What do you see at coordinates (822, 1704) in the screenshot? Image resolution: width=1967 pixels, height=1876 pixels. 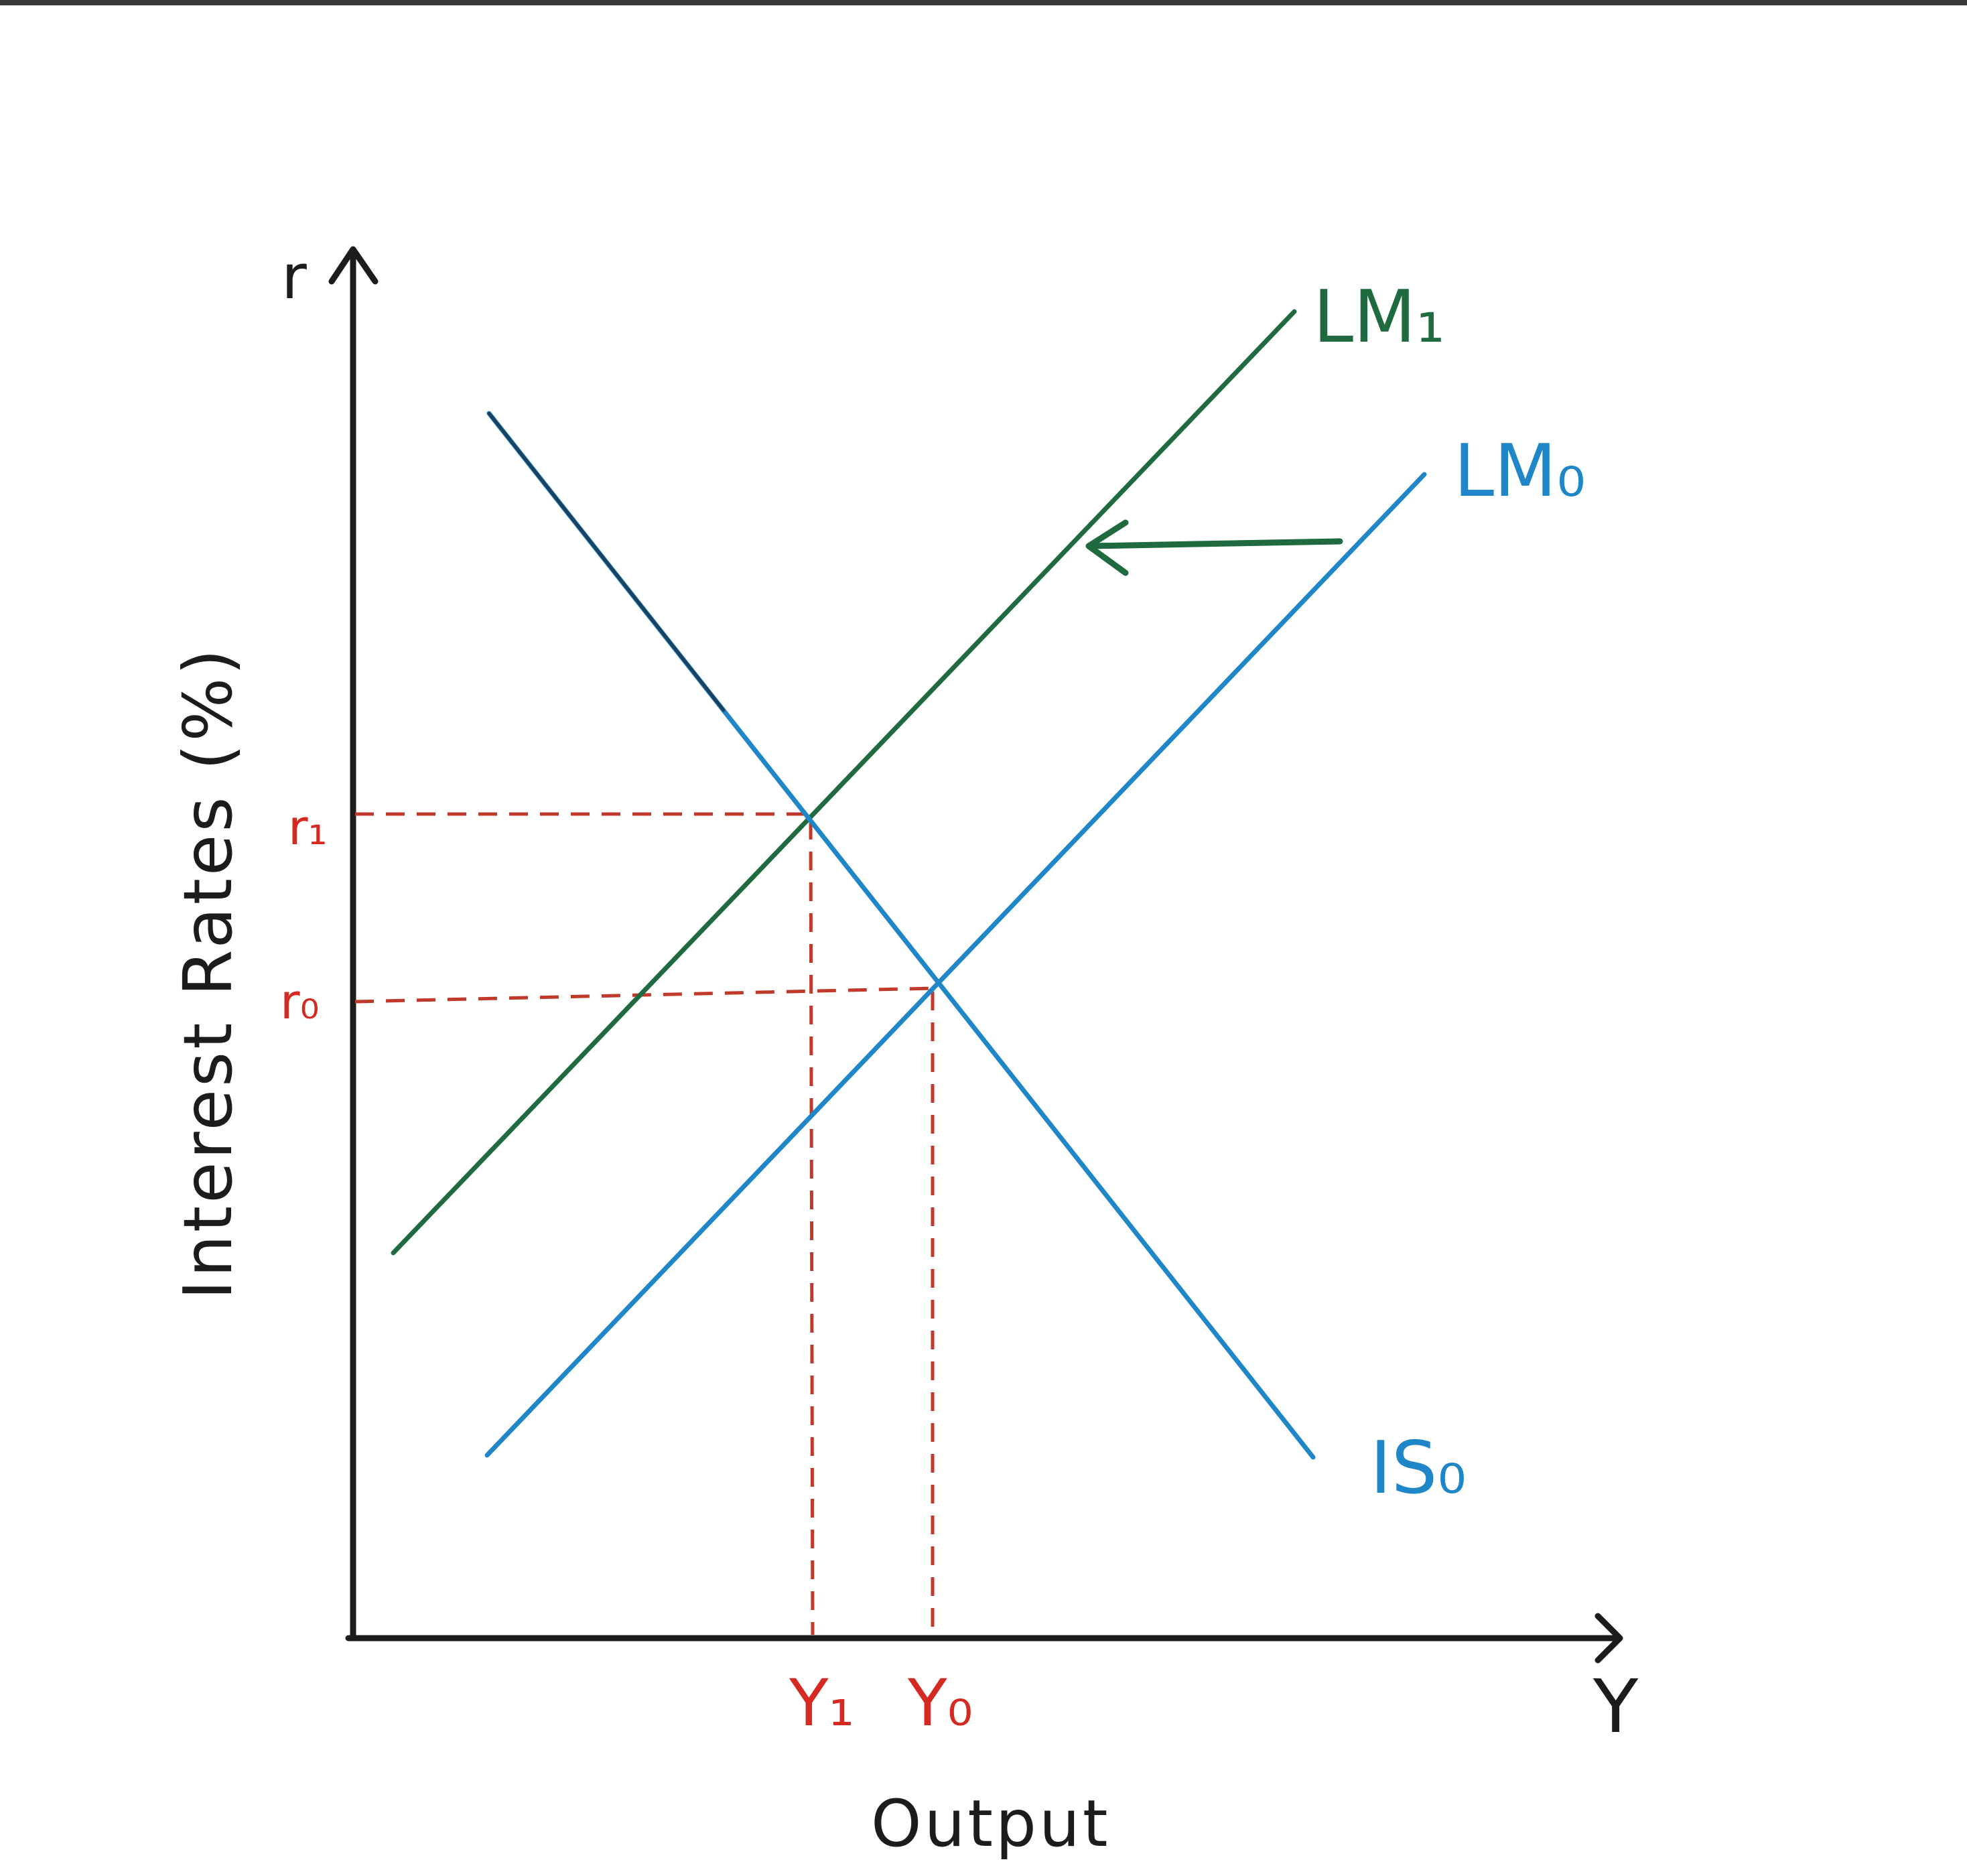 I see `y1-label: Y₁` at bounding box center [822, 1704].